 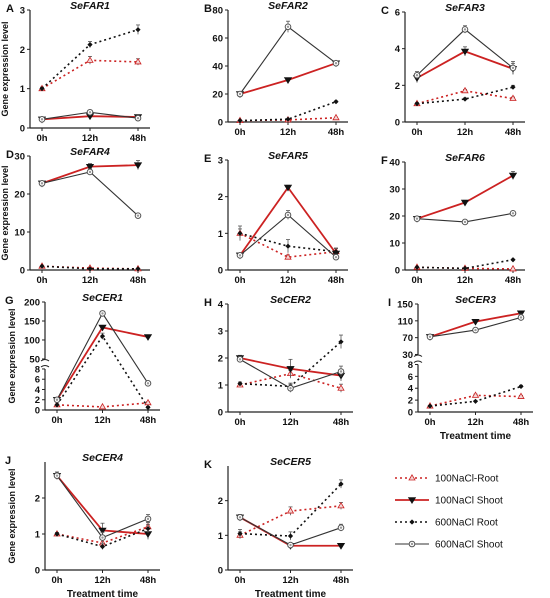 What do you see at coordinates (90, 152) in the screenshot?
I see `panel-title: SeFAR4` at bounding box center [90, 152].